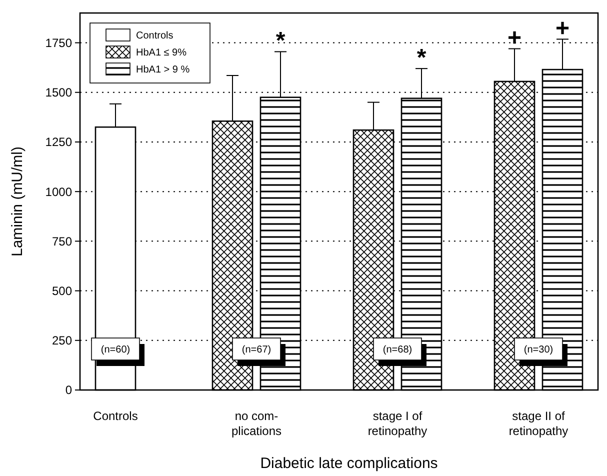 The width and height of the screenshot is (607, 476). Describe the element at coordinates (257, 350) in the screenshot. I see `annotation: (n=67)` at that location.